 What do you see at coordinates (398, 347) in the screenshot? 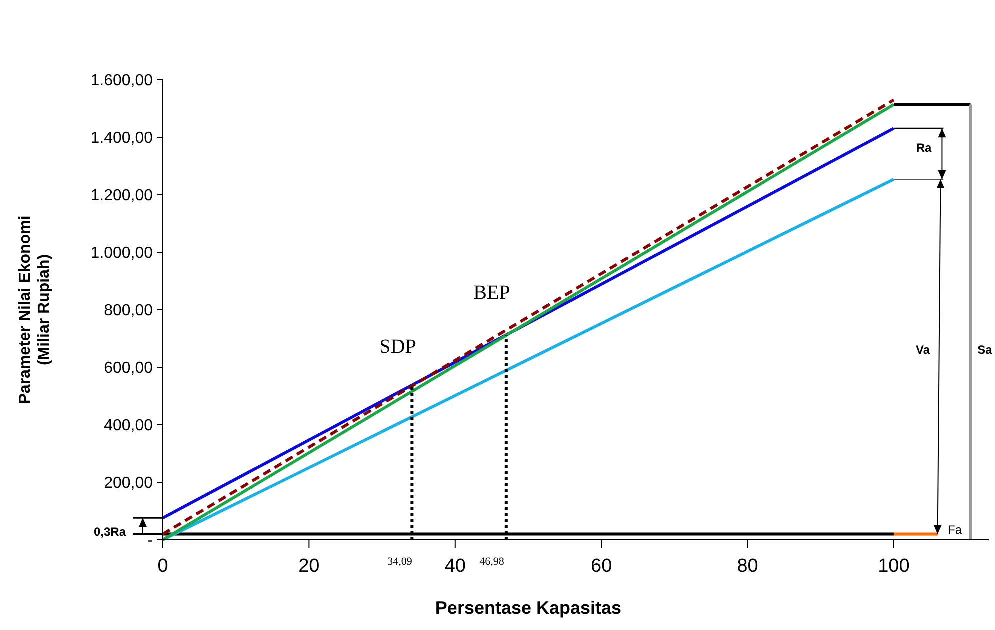
I see `annotation: SDP` at bounding box center [398, 347].